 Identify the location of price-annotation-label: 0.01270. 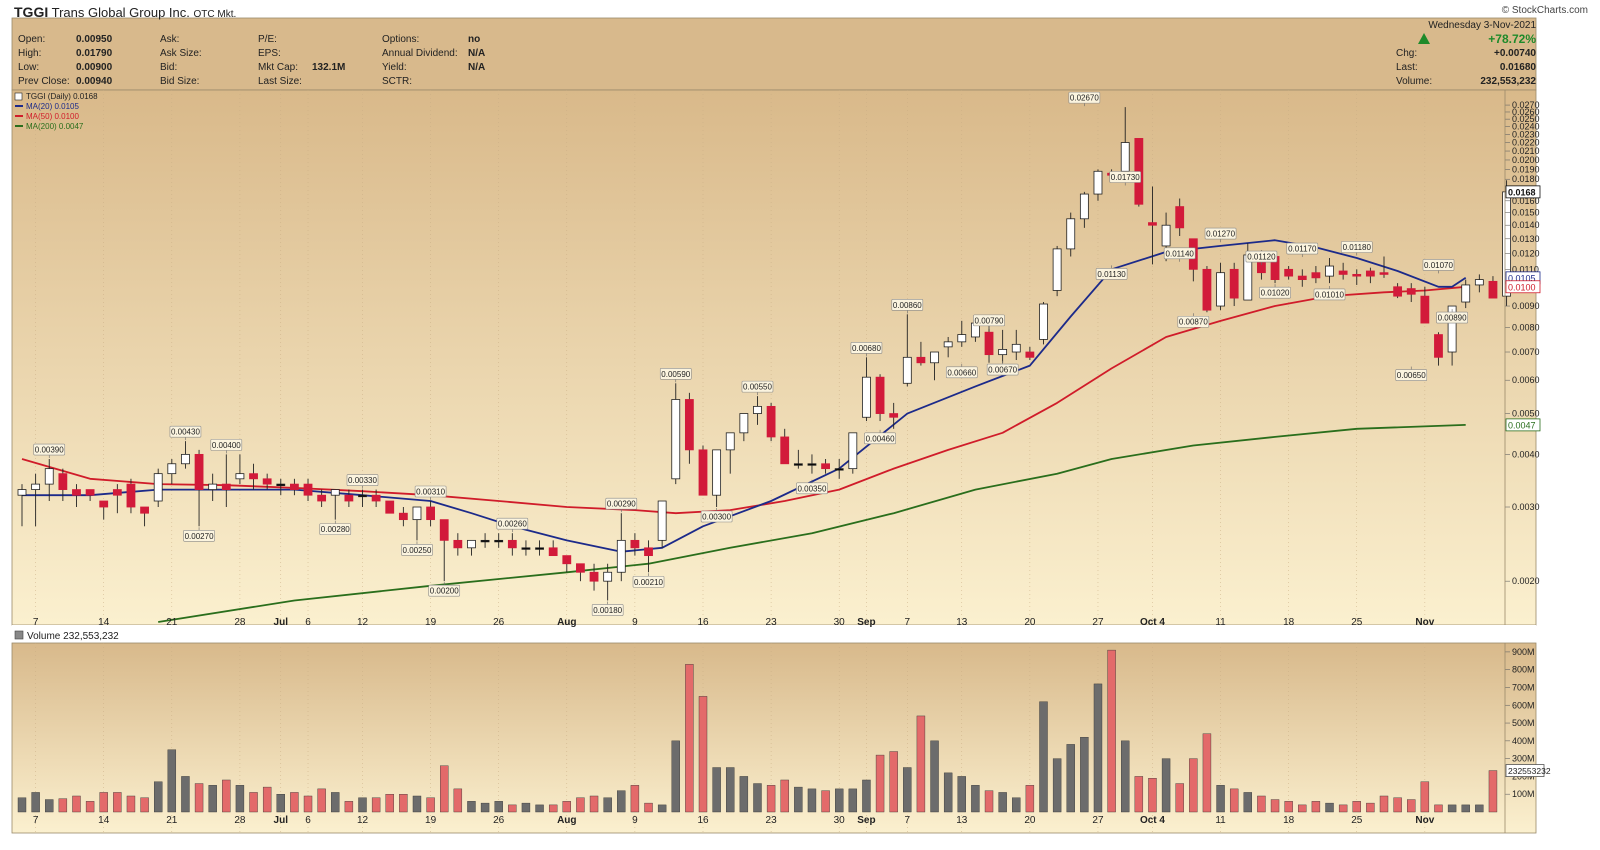
(1220, 234).